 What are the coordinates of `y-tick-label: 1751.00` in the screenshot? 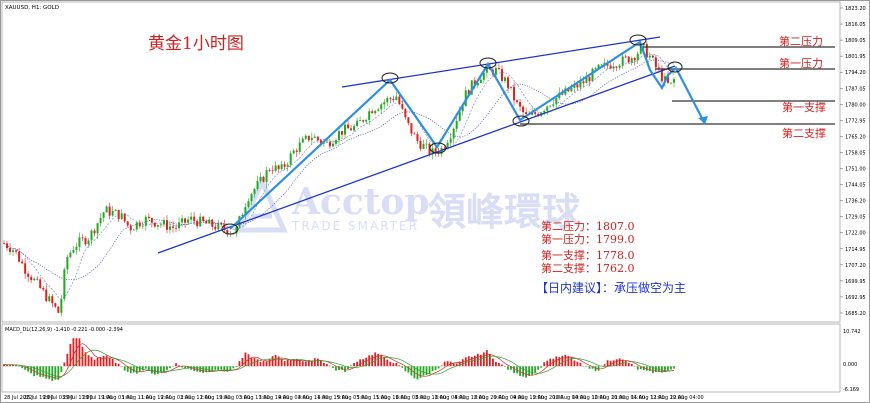 It's located at (855, 170).